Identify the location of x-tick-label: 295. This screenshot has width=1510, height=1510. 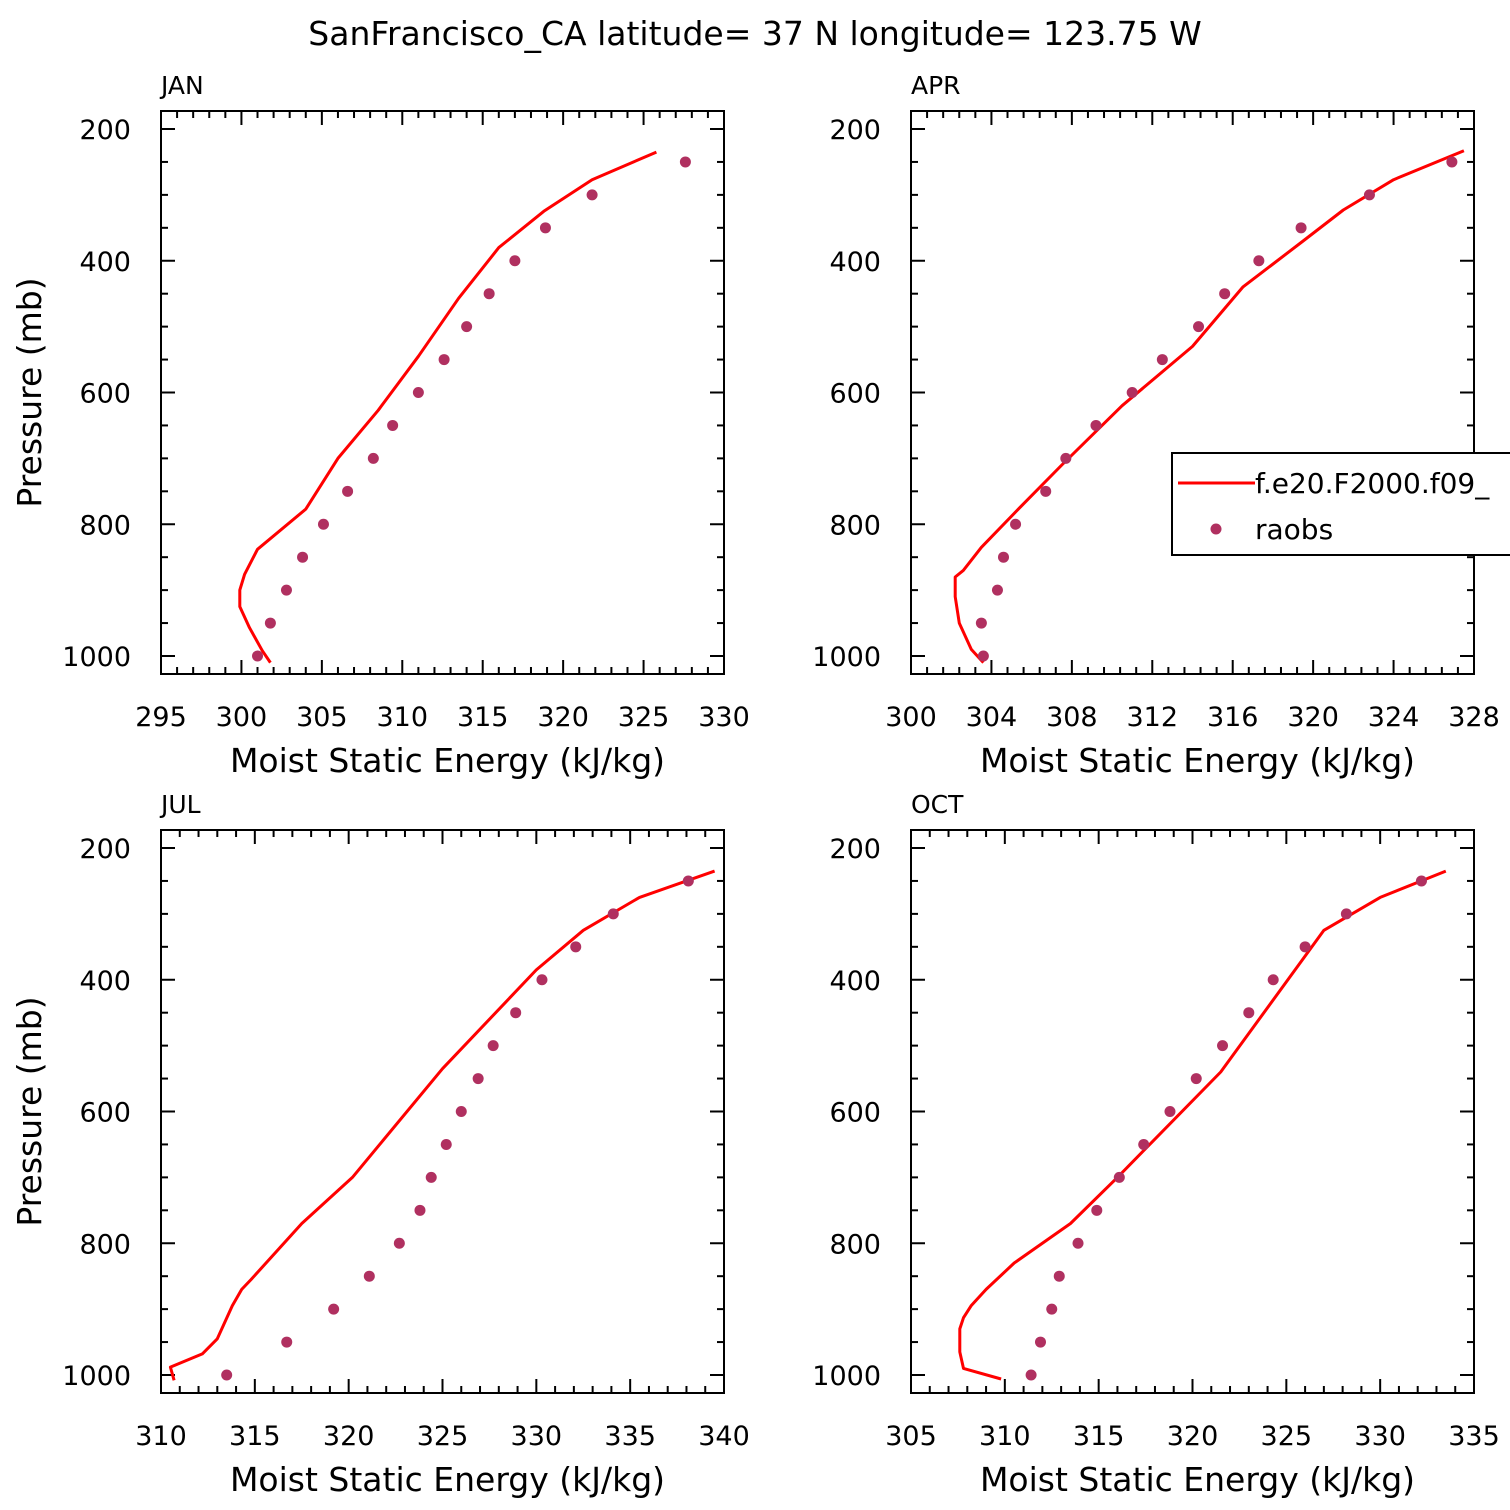
(161, 717).